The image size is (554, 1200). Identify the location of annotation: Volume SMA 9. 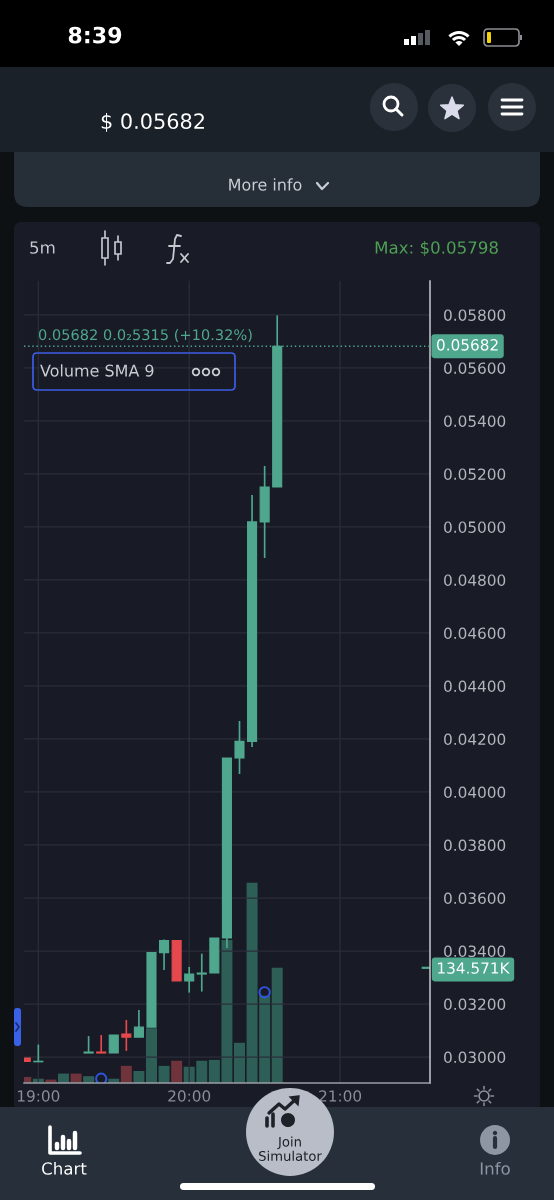
(97, 370).